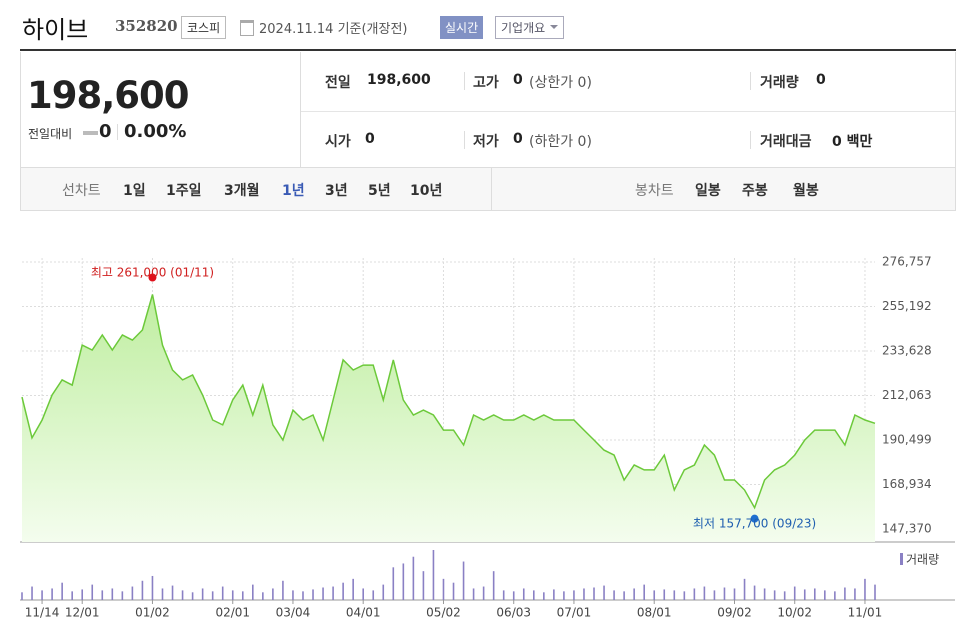 Image resolution: width=956 pixels, height=635 pixels. Describe the element at coordinates (901, 559) in the screenshot. I see `volume-legend-swatch` at that location.